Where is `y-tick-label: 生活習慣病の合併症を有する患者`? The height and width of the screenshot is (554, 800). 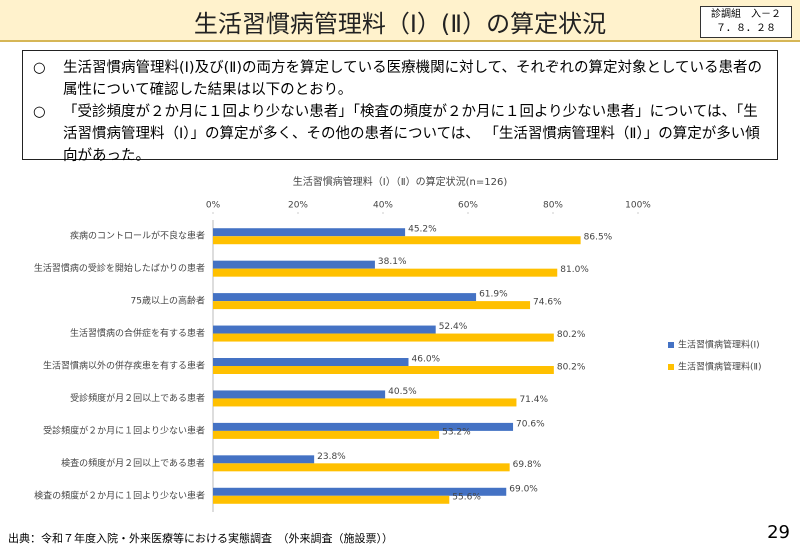
y-tick-label: 生活習慣病の合併症を有する患者 is located at coordinates (137, 333).